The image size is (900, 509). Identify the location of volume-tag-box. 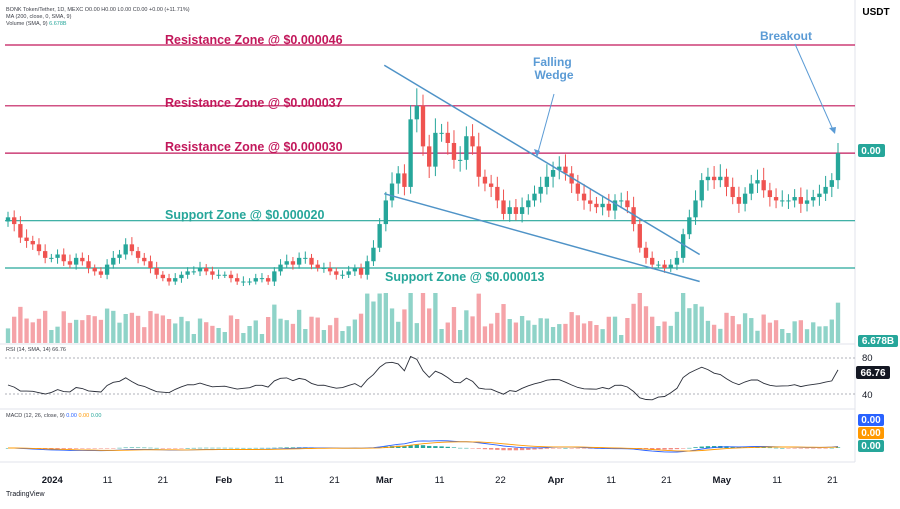
(878, 341).